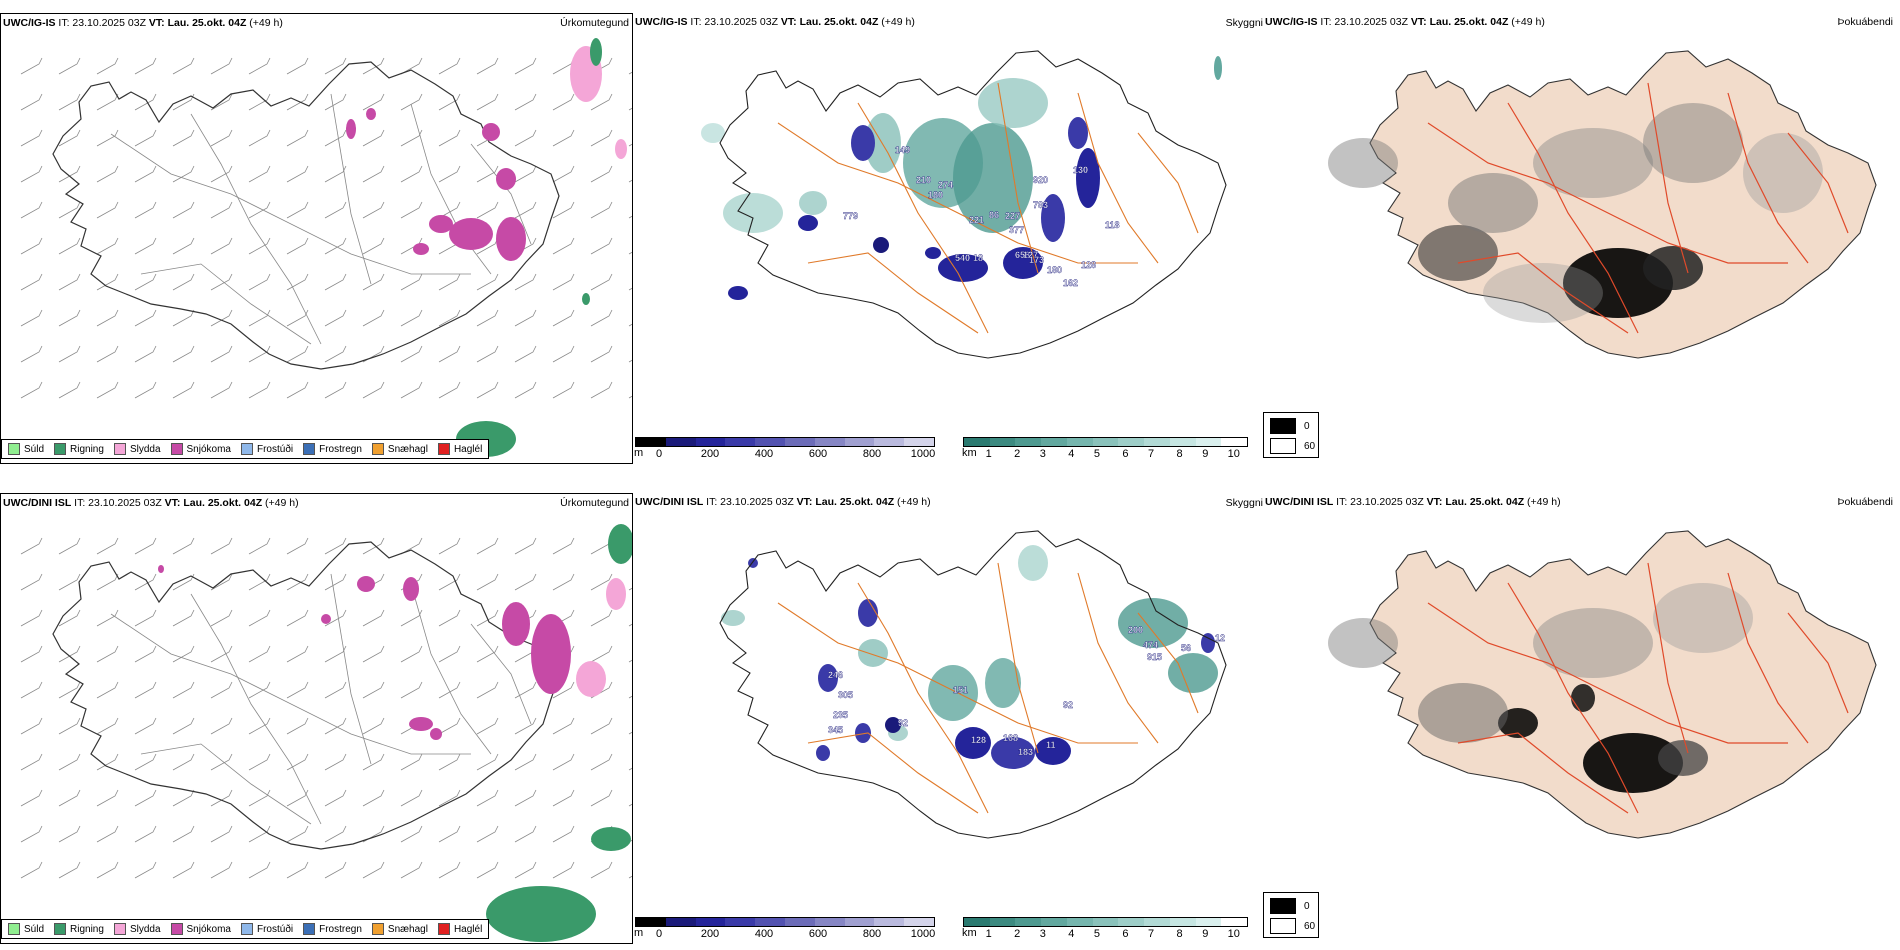  Describe the element at coordinates (710, 934) in the screenshot. I see `colorbar-tick: 200` at that location.